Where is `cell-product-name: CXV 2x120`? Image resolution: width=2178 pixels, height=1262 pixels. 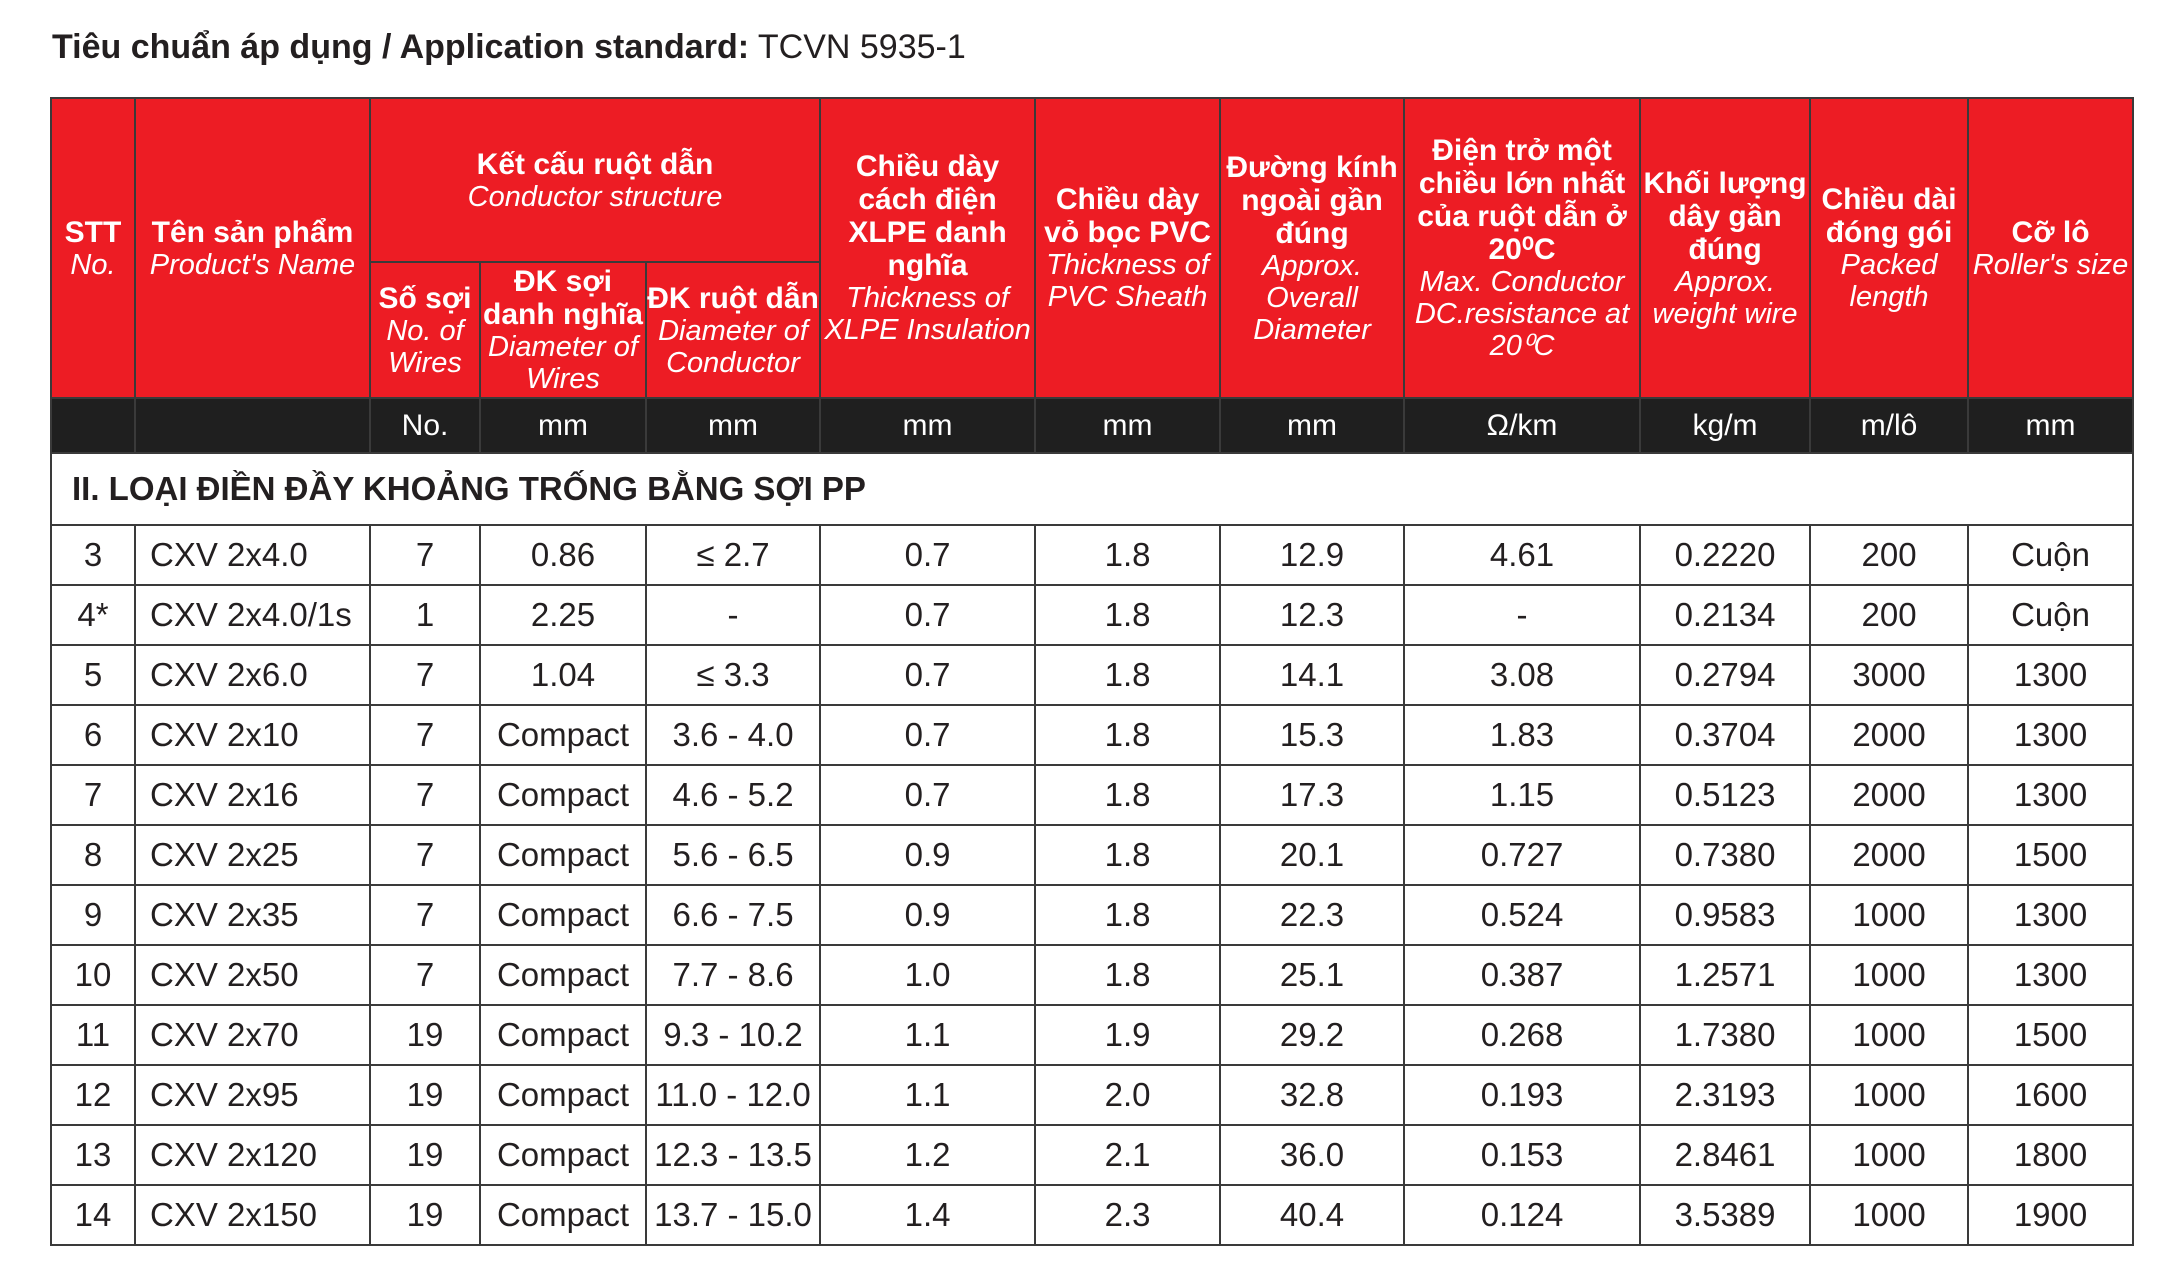
cell-product-name: CXV 2x120 is located at coordinates (252, 1155).